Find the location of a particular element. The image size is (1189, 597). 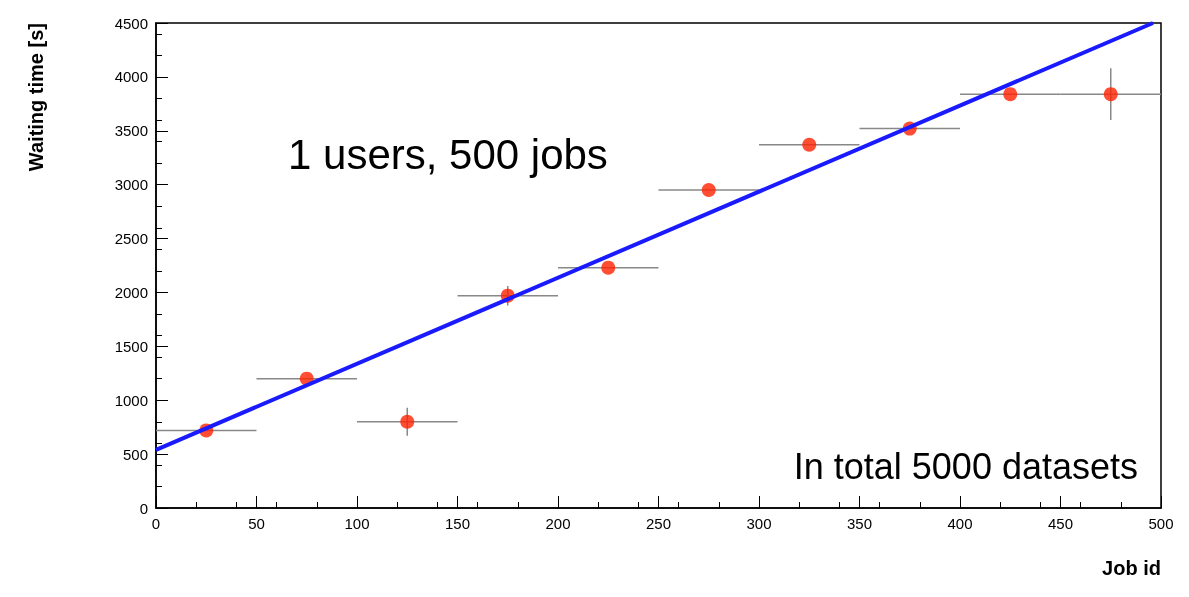

x-tick-label: 150 is located at coordinates (457, 523).